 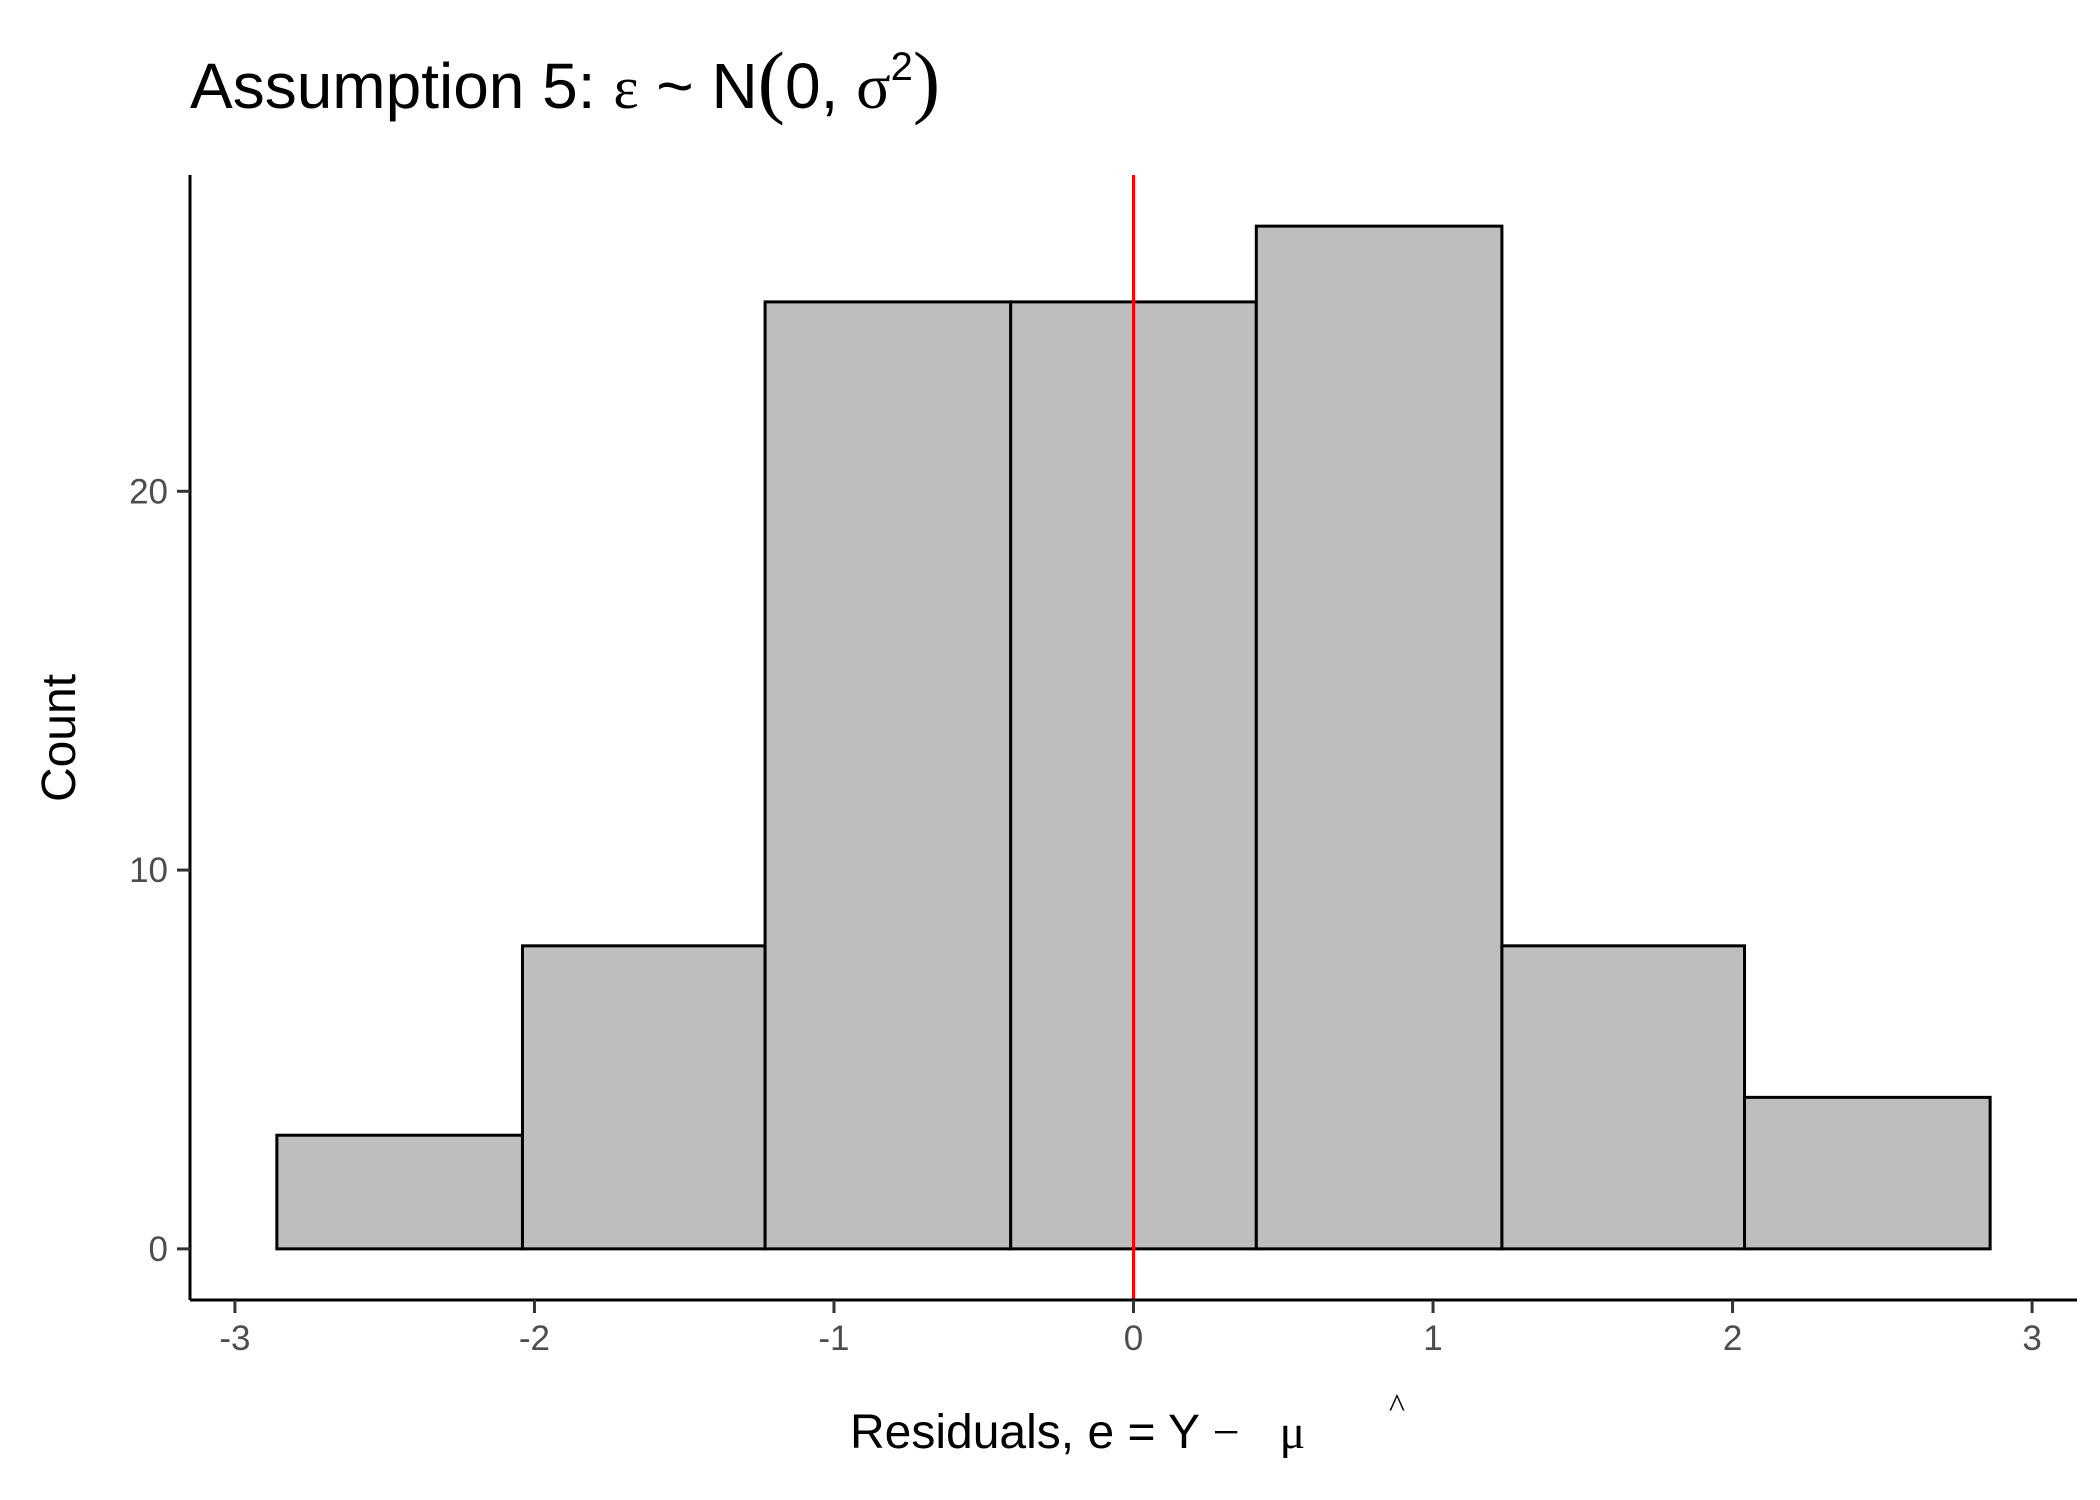 What do you see at coordinates (833, 1338) in the screenshot?
I see `x-tick-label: -1` at bounding box center [833, 1338].